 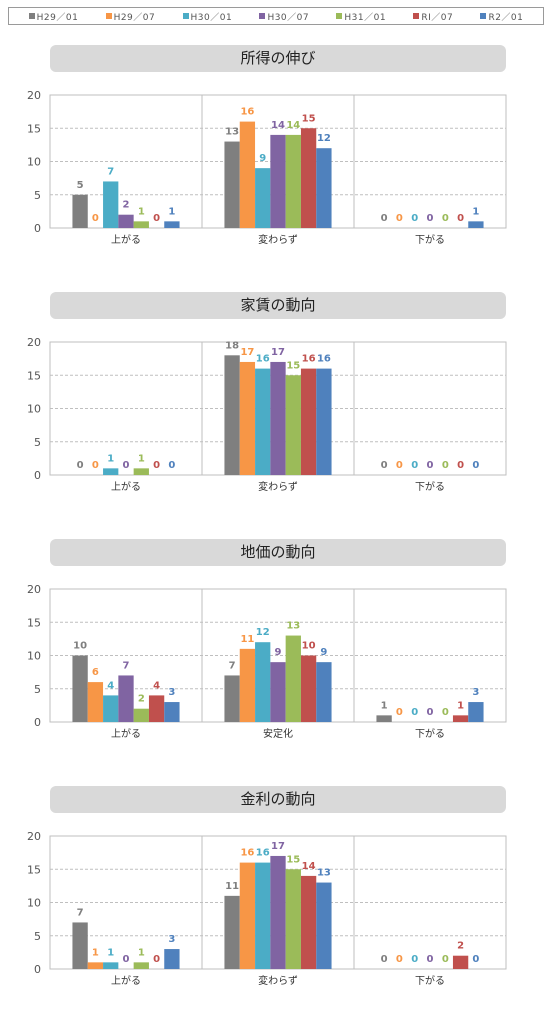 I want to click on category-label: 上がる, so click(x=126, y=733).